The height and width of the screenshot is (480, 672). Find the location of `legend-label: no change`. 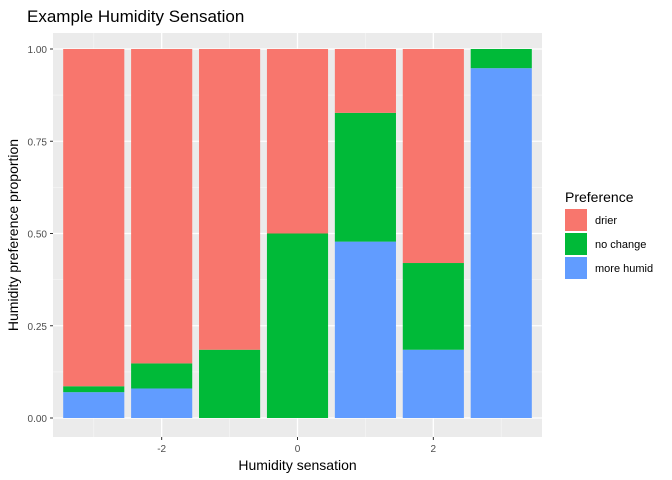

legend-label: no change is located at coordinates (620, 245).